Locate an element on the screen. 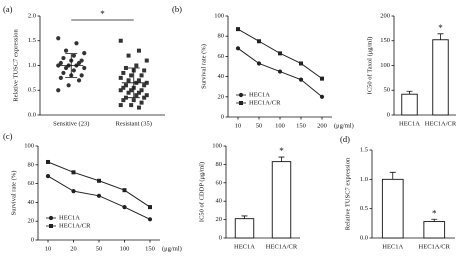 The height and width of the screenshot is (260, 474). sd-bar is located at coordinates (71, 65).